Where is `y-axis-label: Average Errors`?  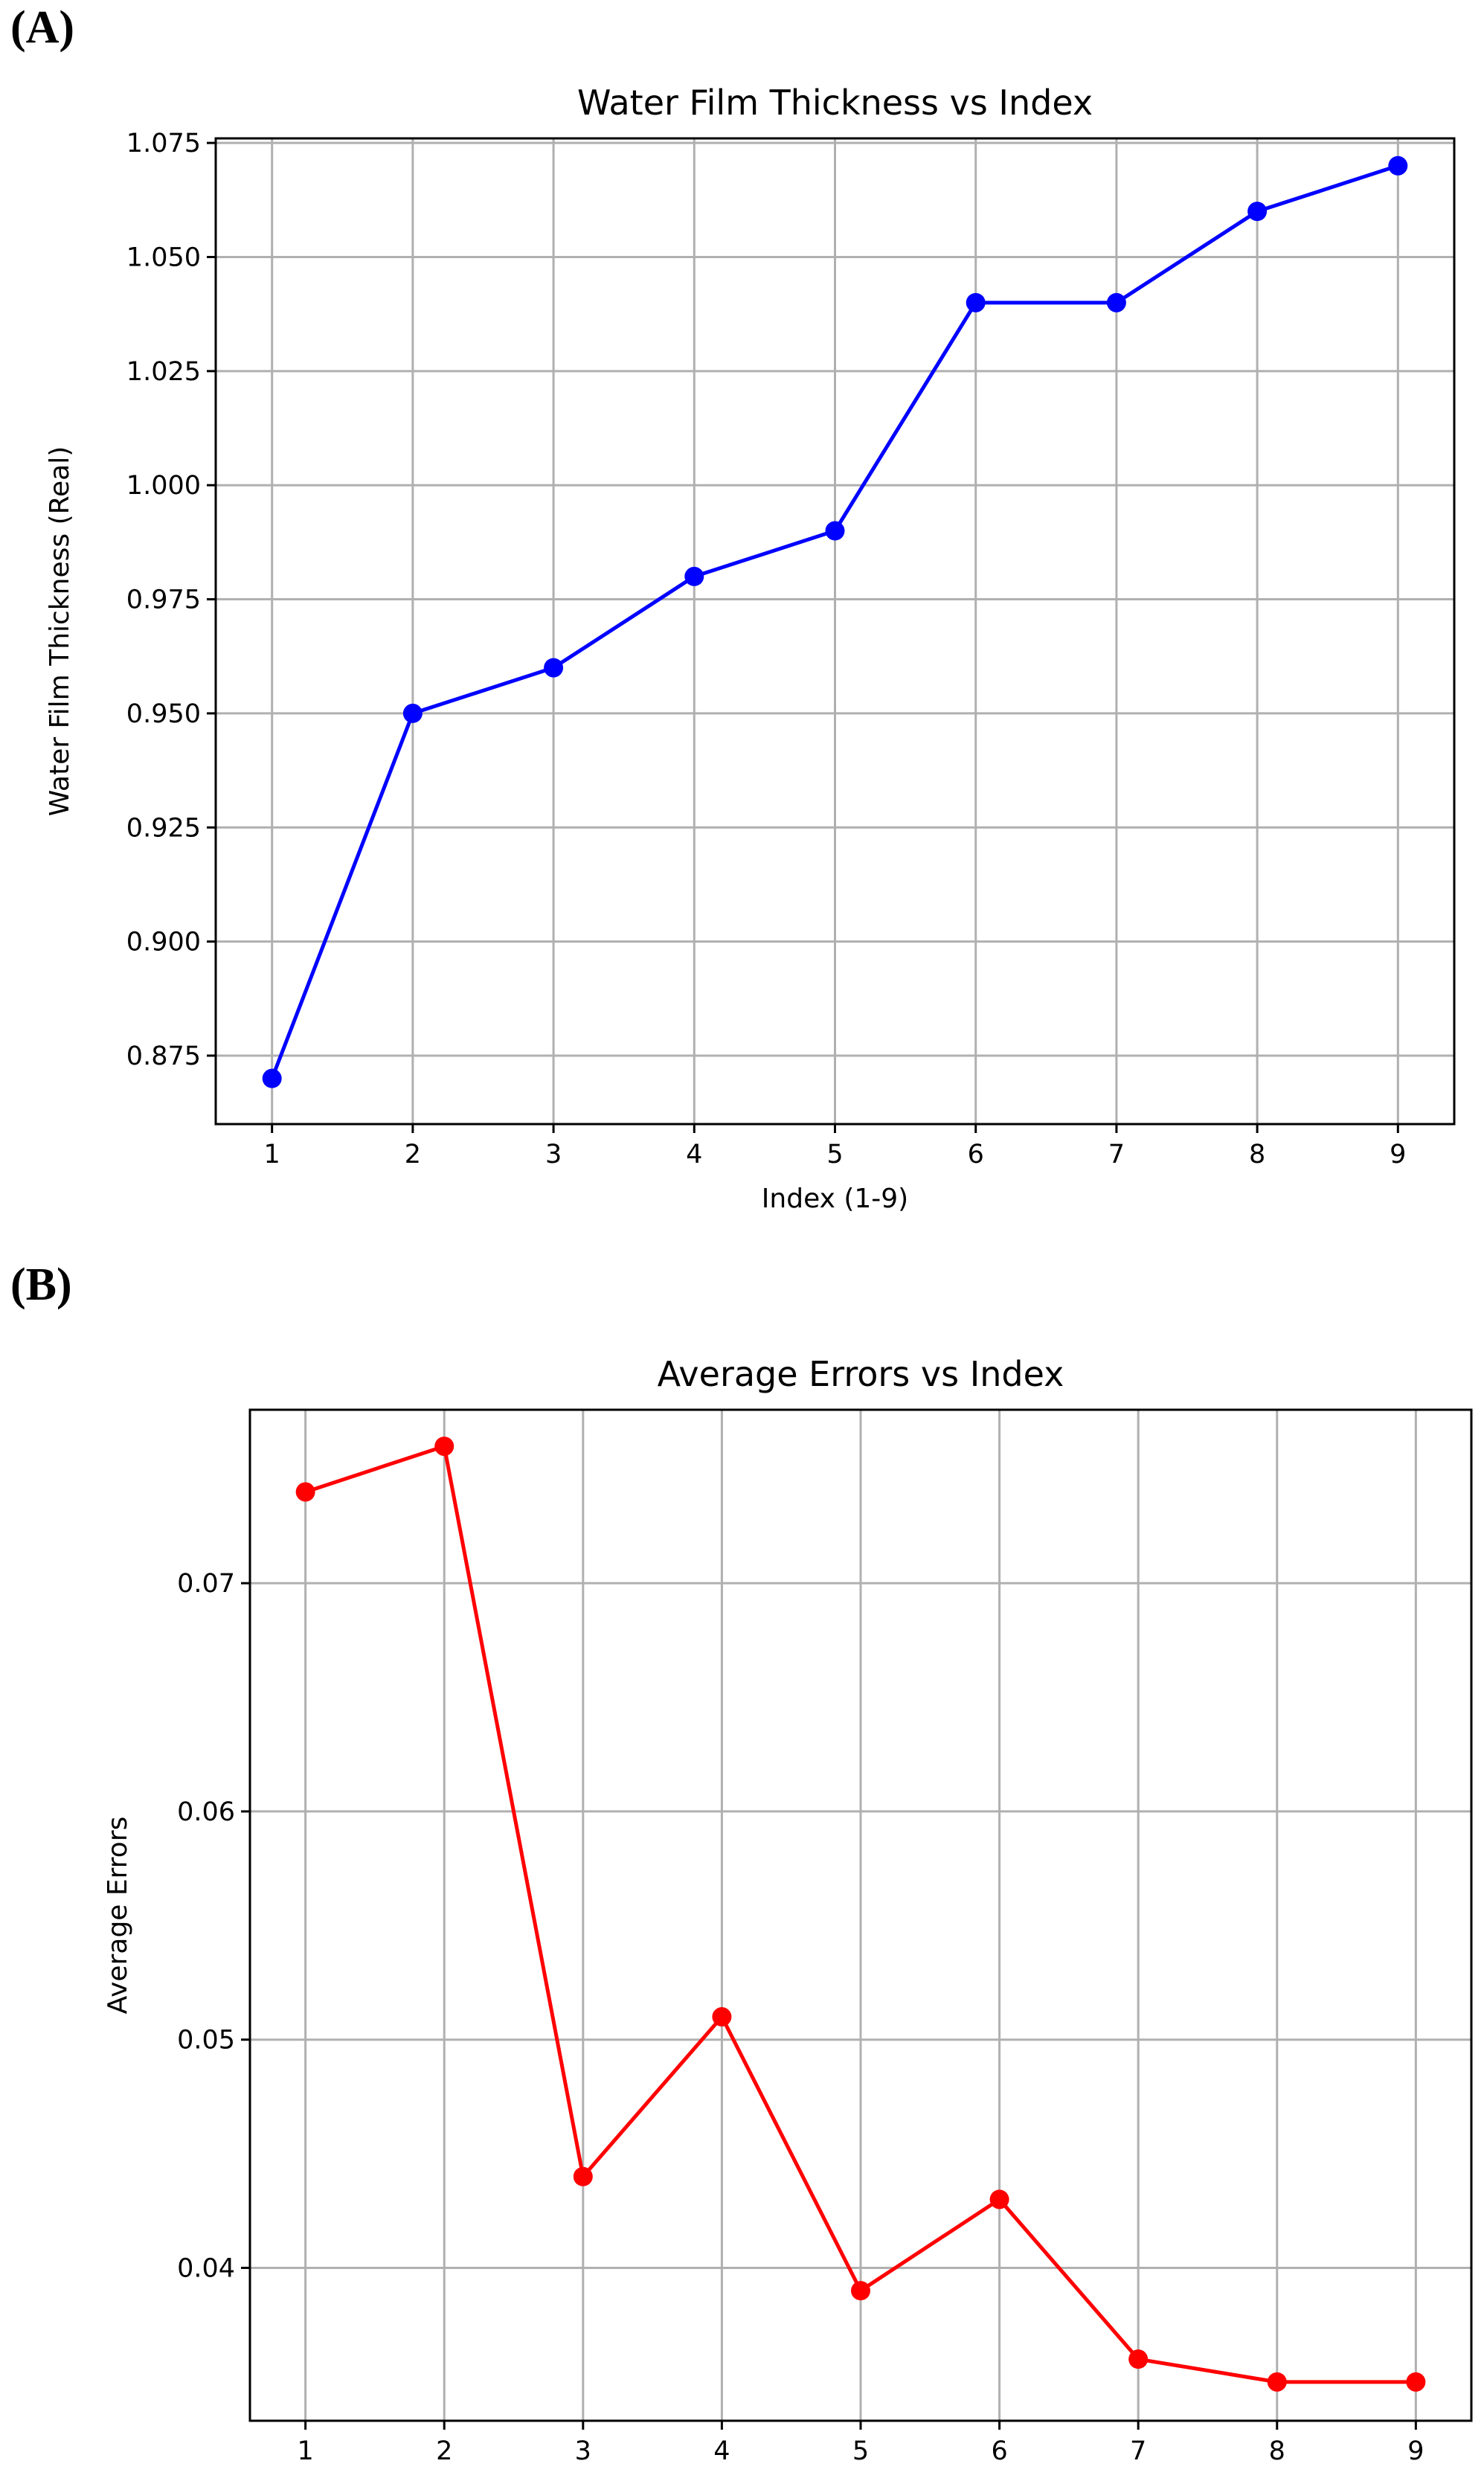
y-axis-label: Average Errors is located at coordinates (118, 1916).